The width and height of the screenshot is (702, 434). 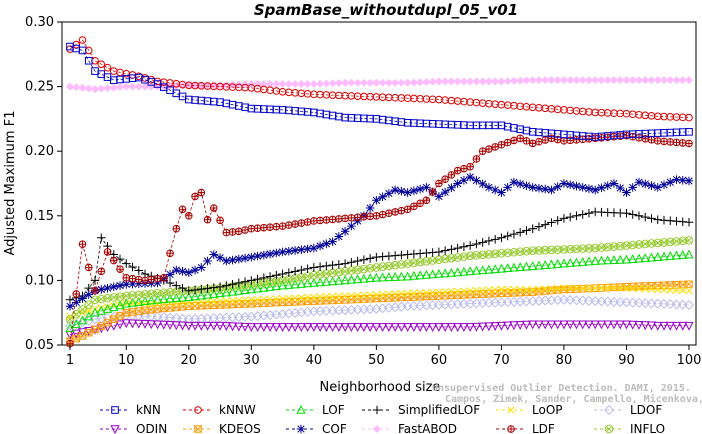 I want to click on legend-item-ldf: LDF, so click(x=525, y=428).